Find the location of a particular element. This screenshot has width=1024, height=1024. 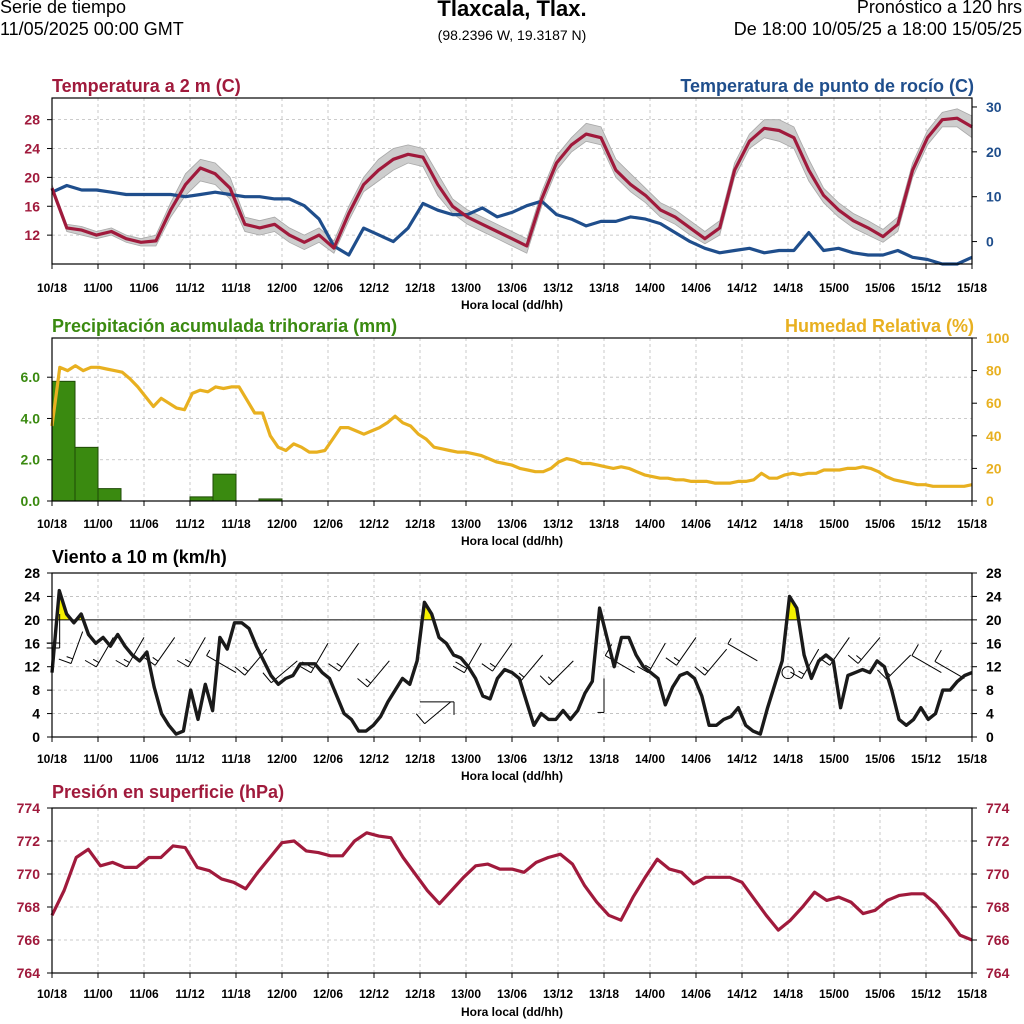

y-tick-label-pressure: 770 is located at coordinates (29, 874).